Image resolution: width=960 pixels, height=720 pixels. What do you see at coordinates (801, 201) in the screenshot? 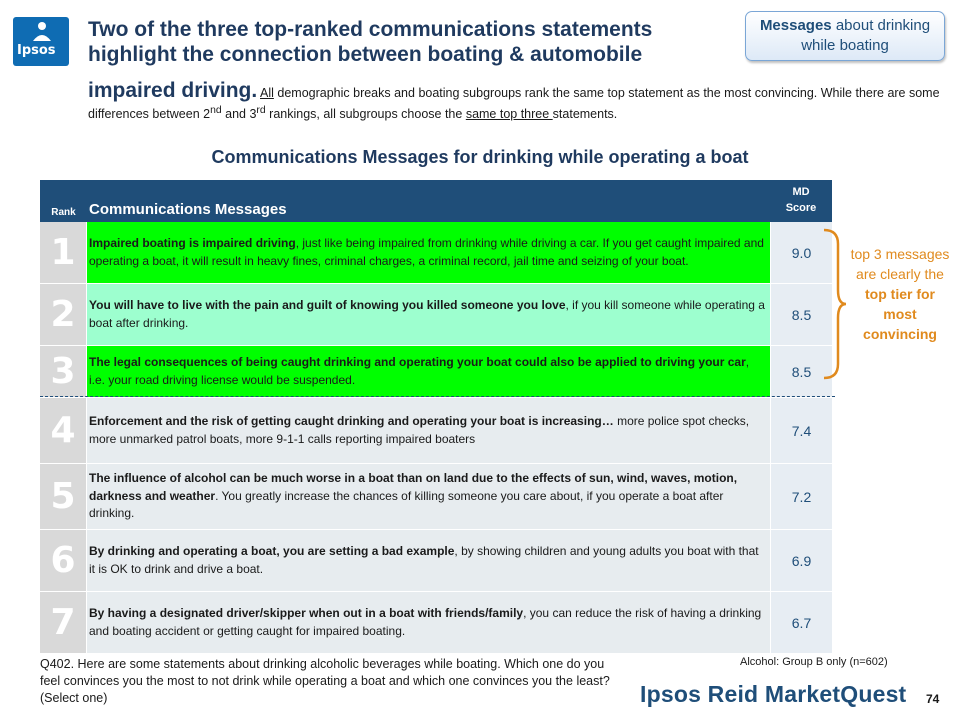
I see `header-score: MD Score` at bounding box center [801, 201].